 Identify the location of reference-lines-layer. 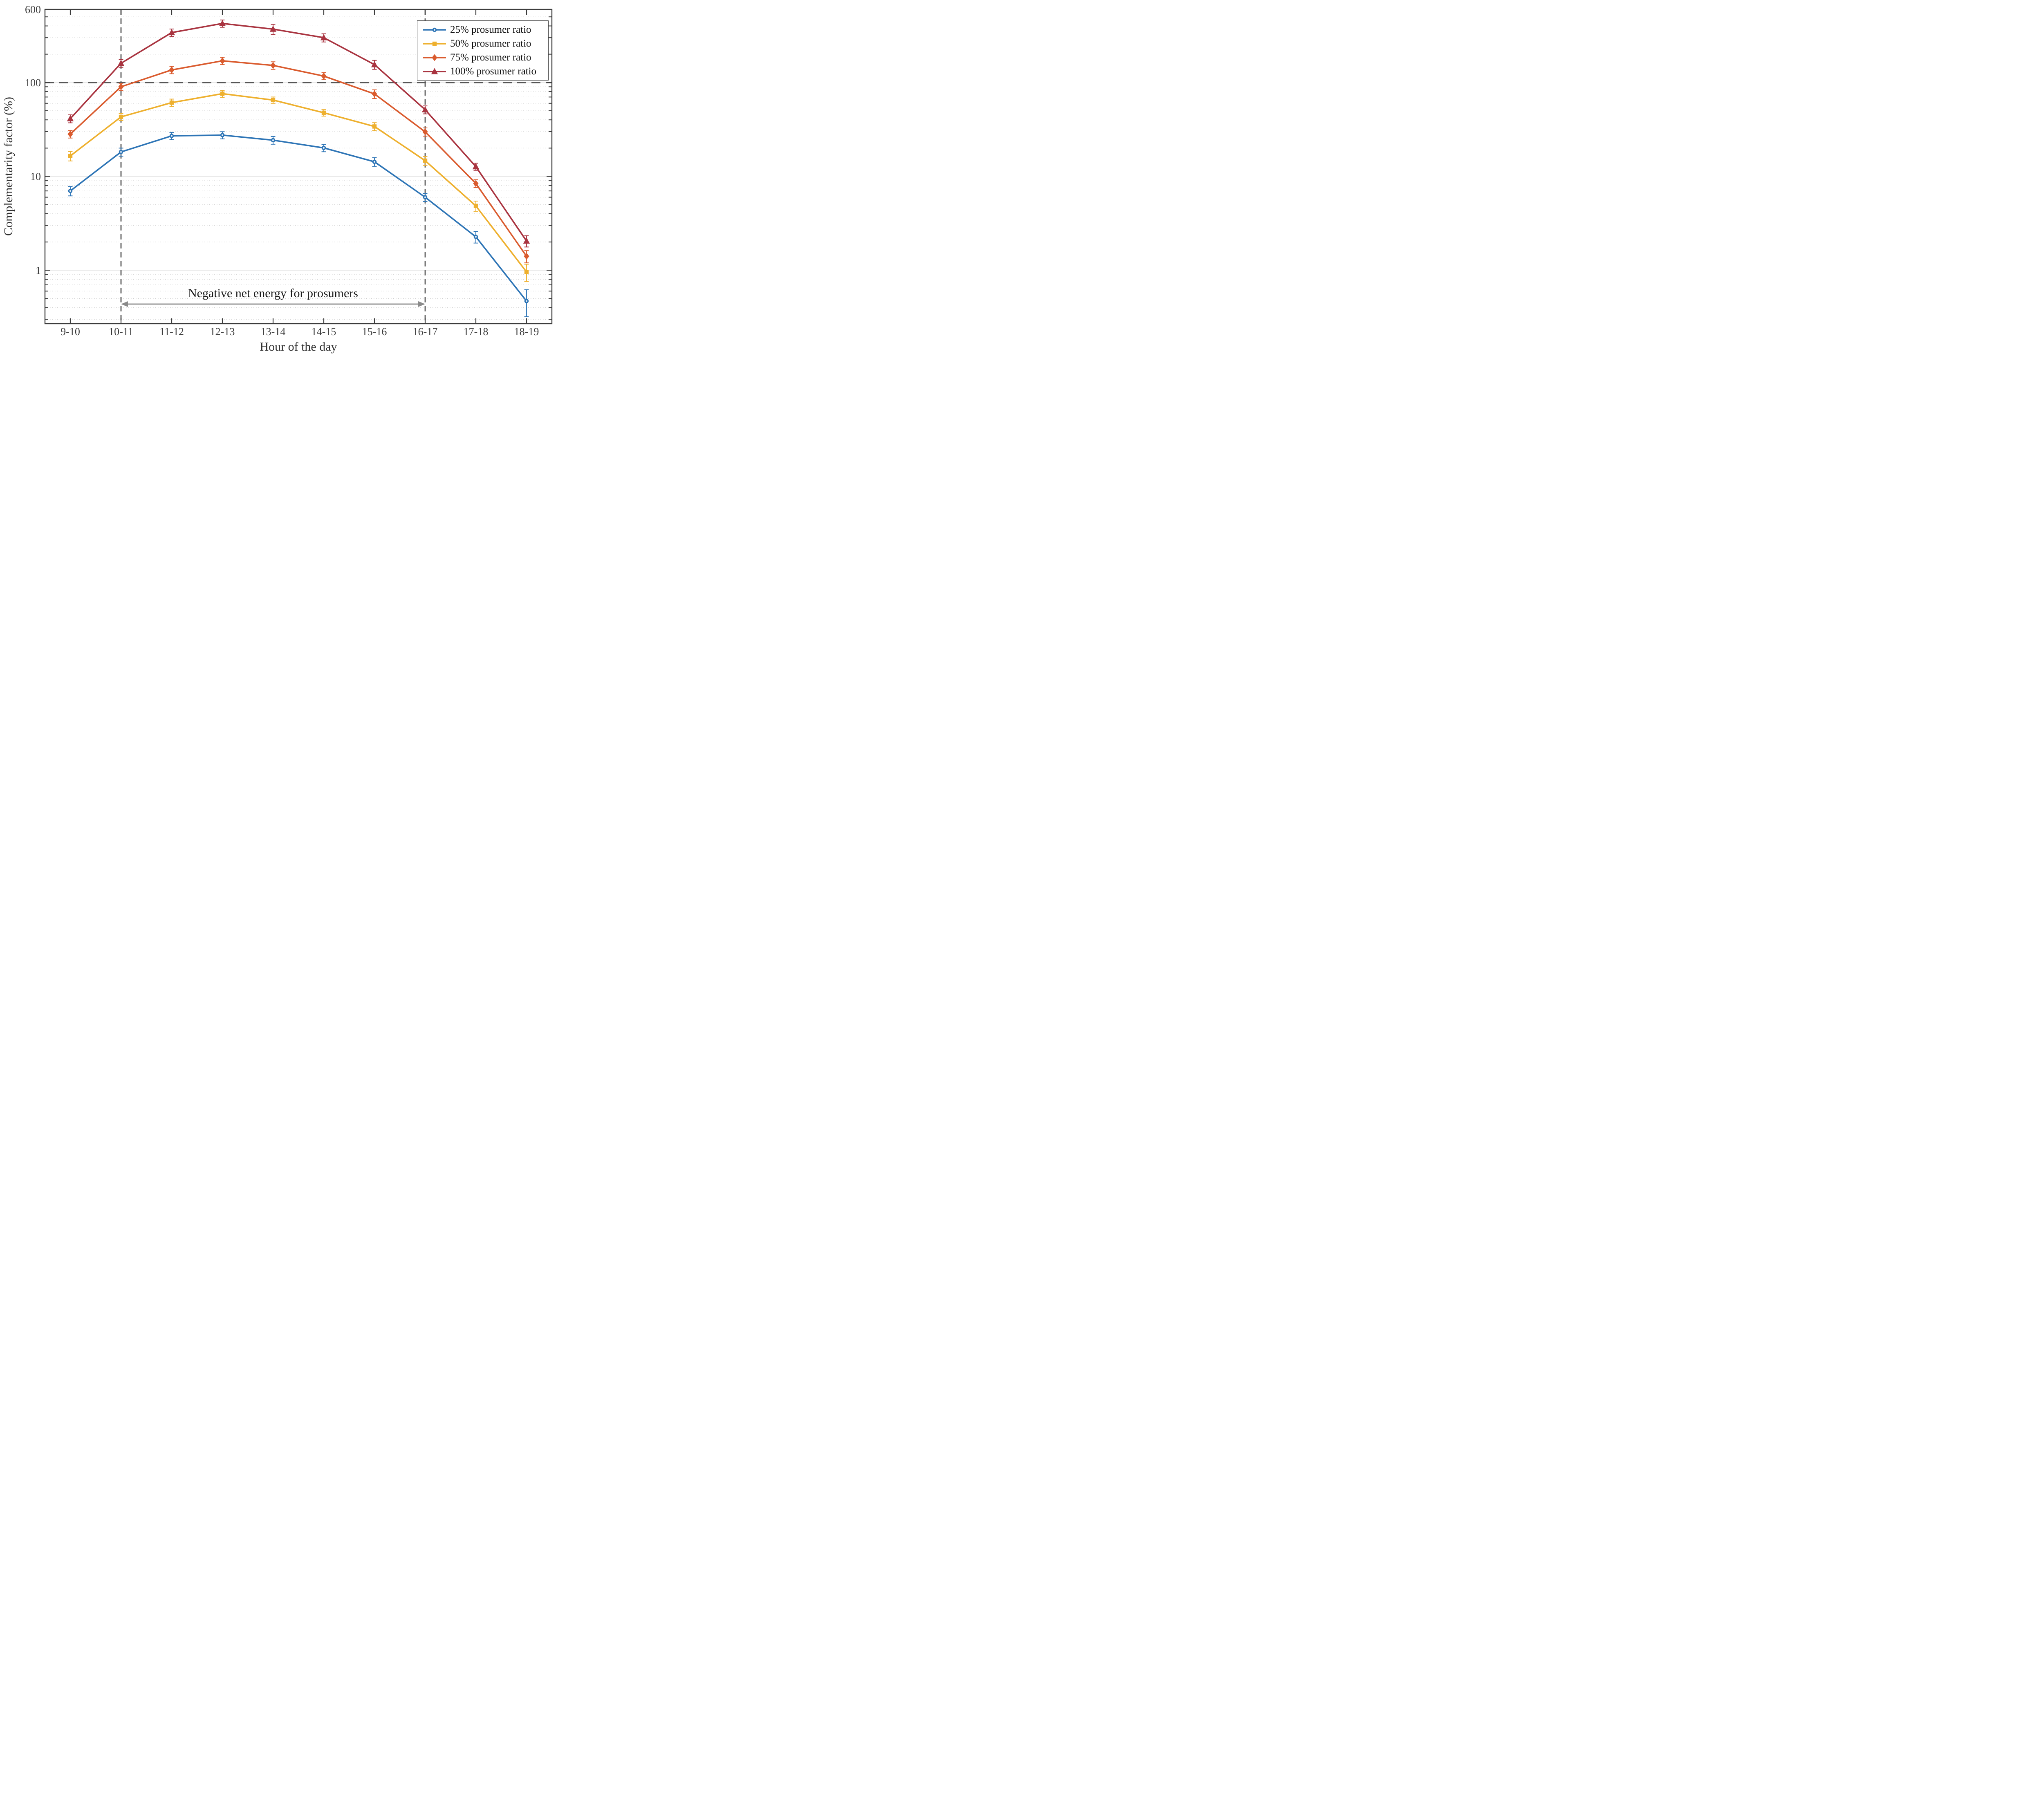
(298, 167).